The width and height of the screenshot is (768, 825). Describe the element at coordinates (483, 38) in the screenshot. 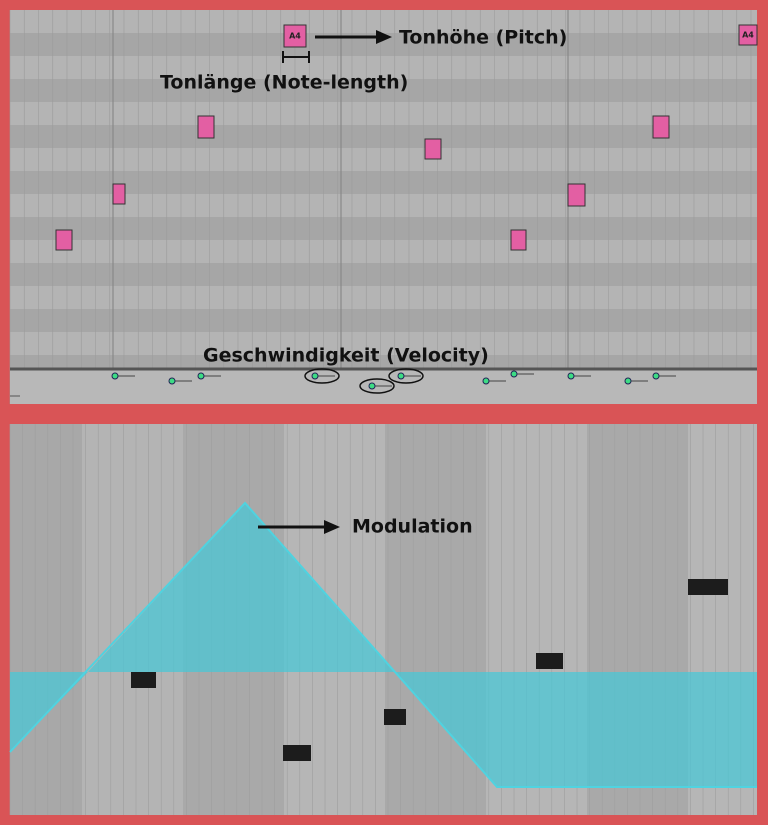

I see `pitch-label: Tonhöhe (Pitch)` at that location.